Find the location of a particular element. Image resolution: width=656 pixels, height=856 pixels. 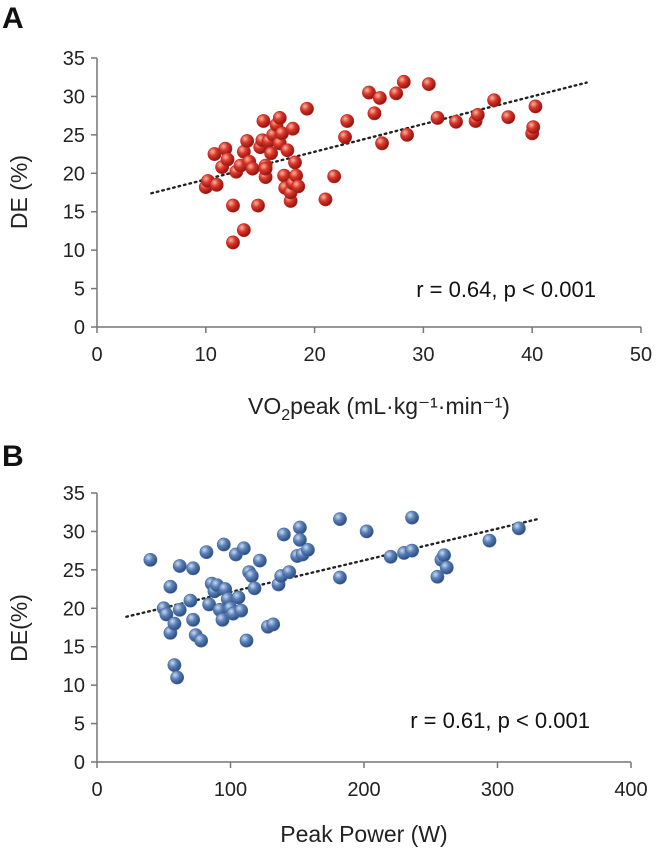

panel-b-y-tick-label: 30 is located at coordinates (74, 532).